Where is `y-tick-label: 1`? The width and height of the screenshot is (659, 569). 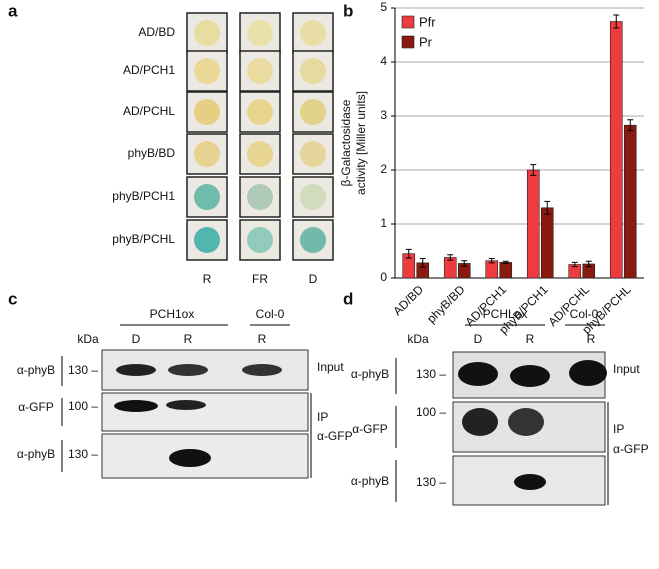
y-tick-label: 1 is located at coordinates (383, 223).